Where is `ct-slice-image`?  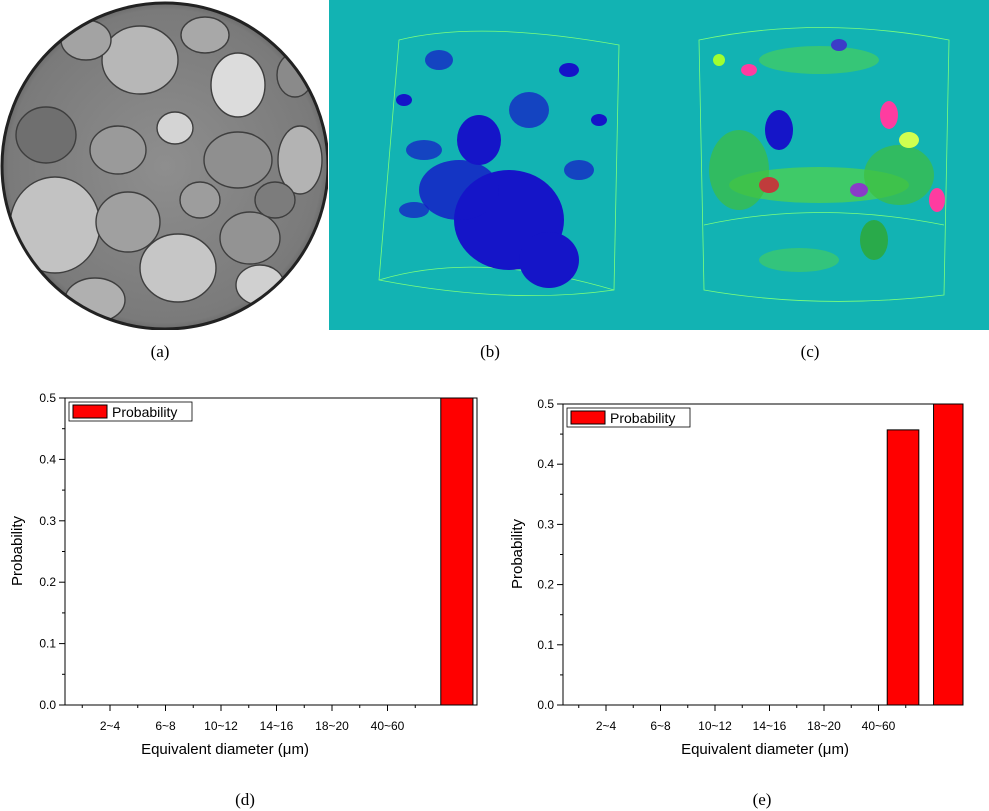 ct-slice-image is located at coordinates (164, 165).